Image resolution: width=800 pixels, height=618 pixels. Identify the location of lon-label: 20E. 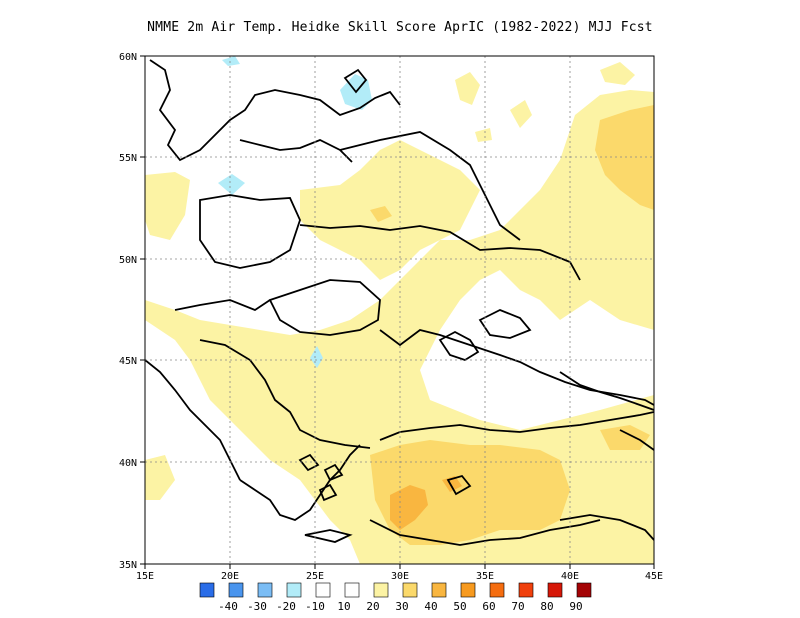
(230, 576).